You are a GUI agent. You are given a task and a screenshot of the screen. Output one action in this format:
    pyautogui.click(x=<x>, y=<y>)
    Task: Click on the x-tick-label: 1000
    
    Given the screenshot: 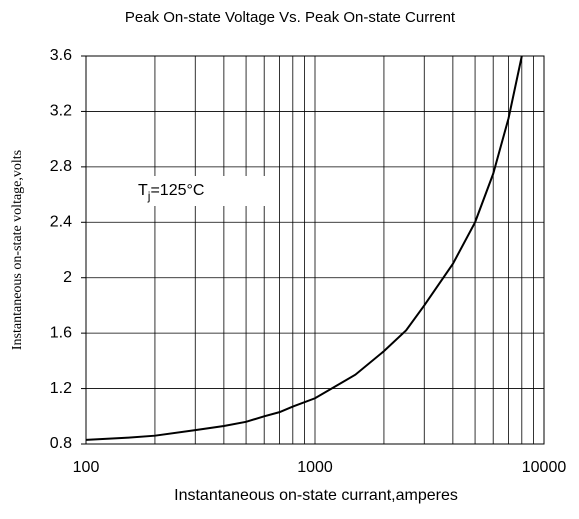 What is the action you would take?
    pyautogui.click(x=315, y=467)
    